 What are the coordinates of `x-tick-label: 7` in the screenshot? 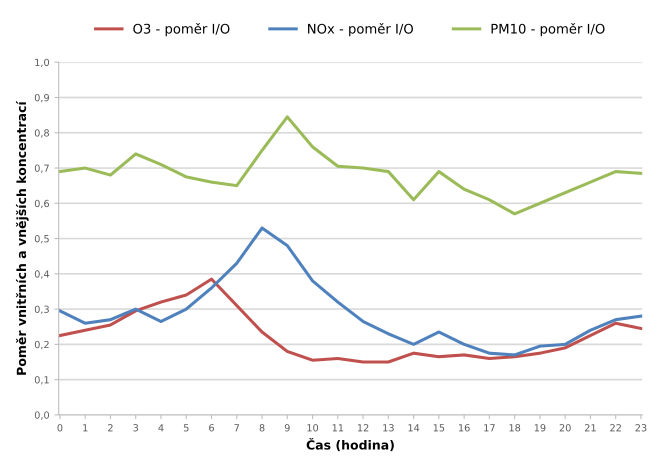 It's located at (237, 428).